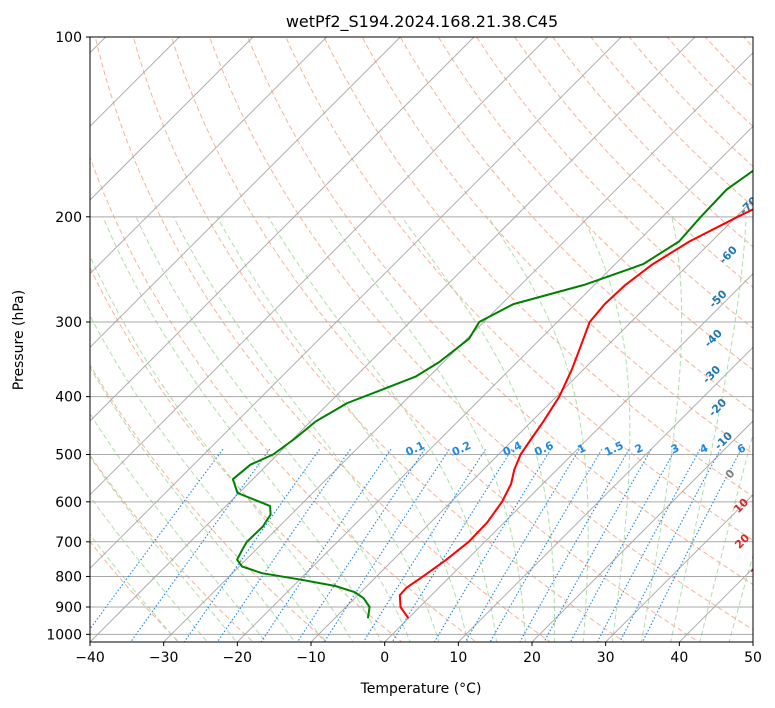  I want to click on y-axis-label: Pressure (hPa), so click(19, 340).